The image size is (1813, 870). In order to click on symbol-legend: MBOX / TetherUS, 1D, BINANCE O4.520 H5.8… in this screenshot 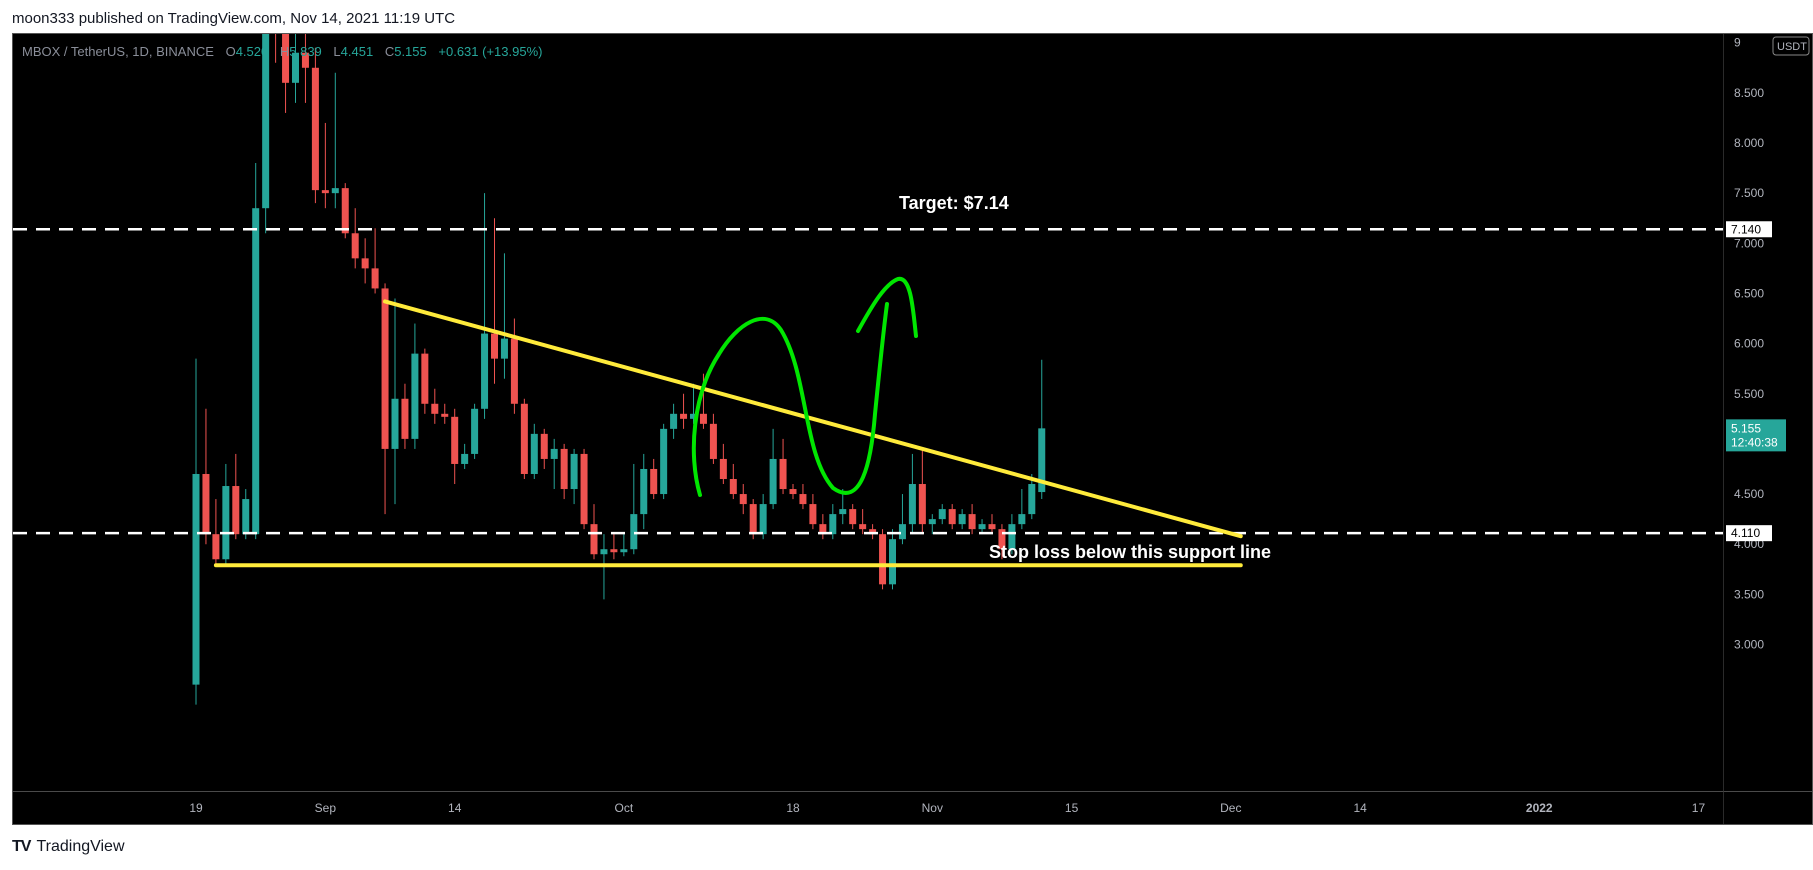, I will do `click(282, 51)`.